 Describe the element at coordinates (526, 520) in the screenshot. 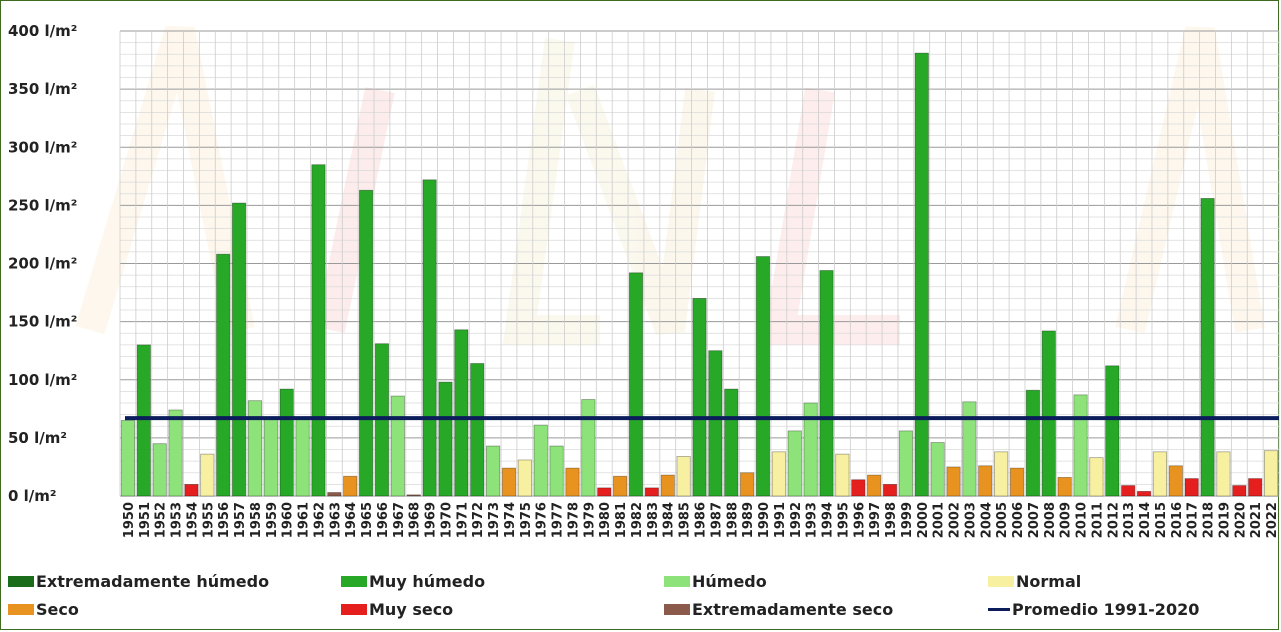

I see `x-tick-label: 1975` at that location.